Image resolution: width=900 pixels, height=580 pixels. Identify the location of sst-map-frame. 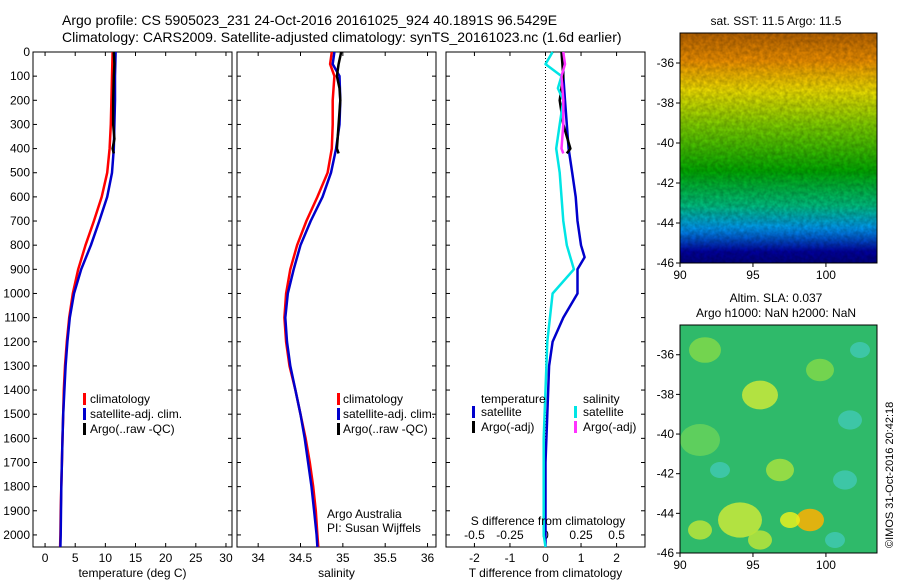
(778, 148).